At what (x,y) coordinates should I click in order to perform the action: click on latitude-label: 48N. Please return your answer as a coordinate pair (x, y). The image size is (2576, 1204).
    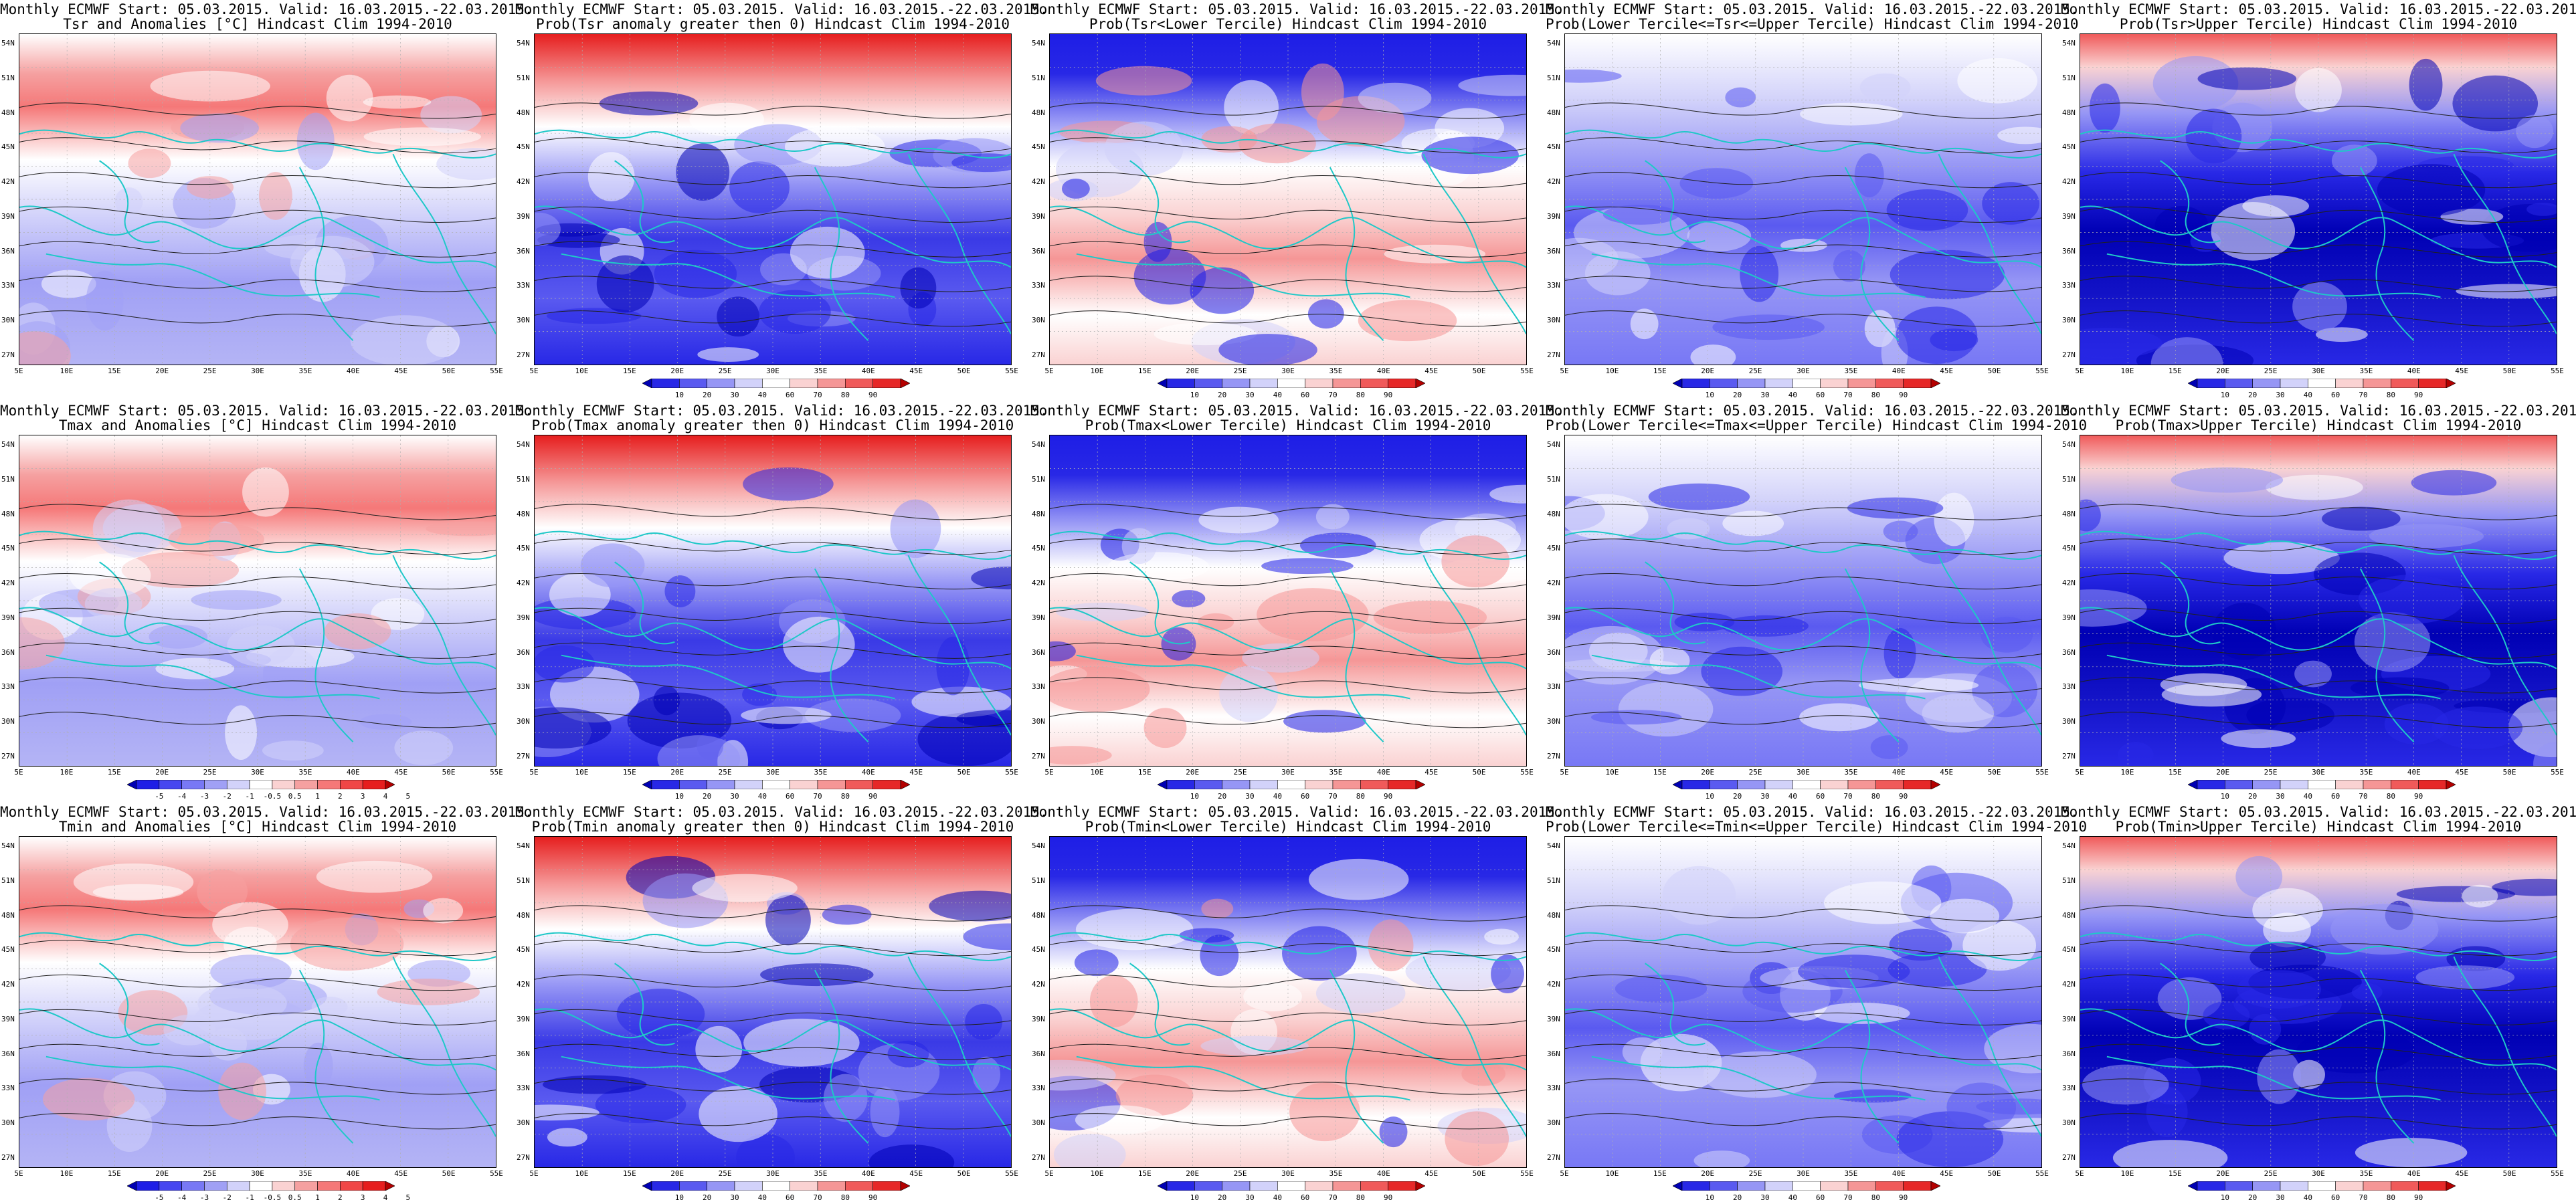
    Looking at the image, I should click on (523, 915).